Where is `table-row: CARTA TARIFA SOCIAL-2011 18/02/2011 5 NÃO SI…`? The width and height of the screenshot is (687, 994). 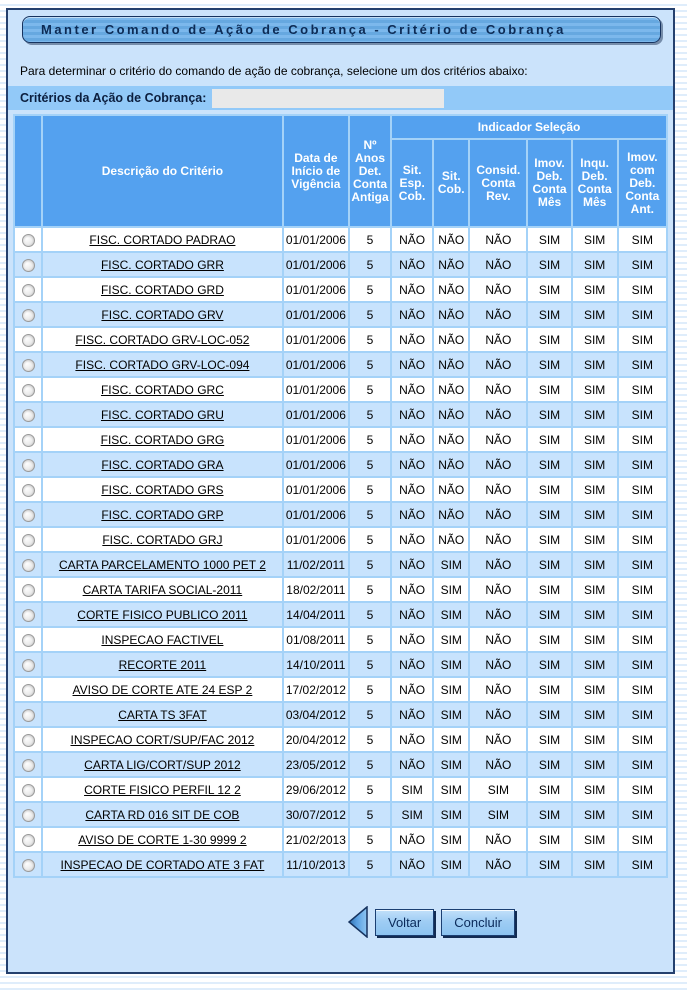 table-row: CARTA TARIFA SOCIAL-2011 18/02/2011 5 NÃO SI… is located at coordinates (340, 589).